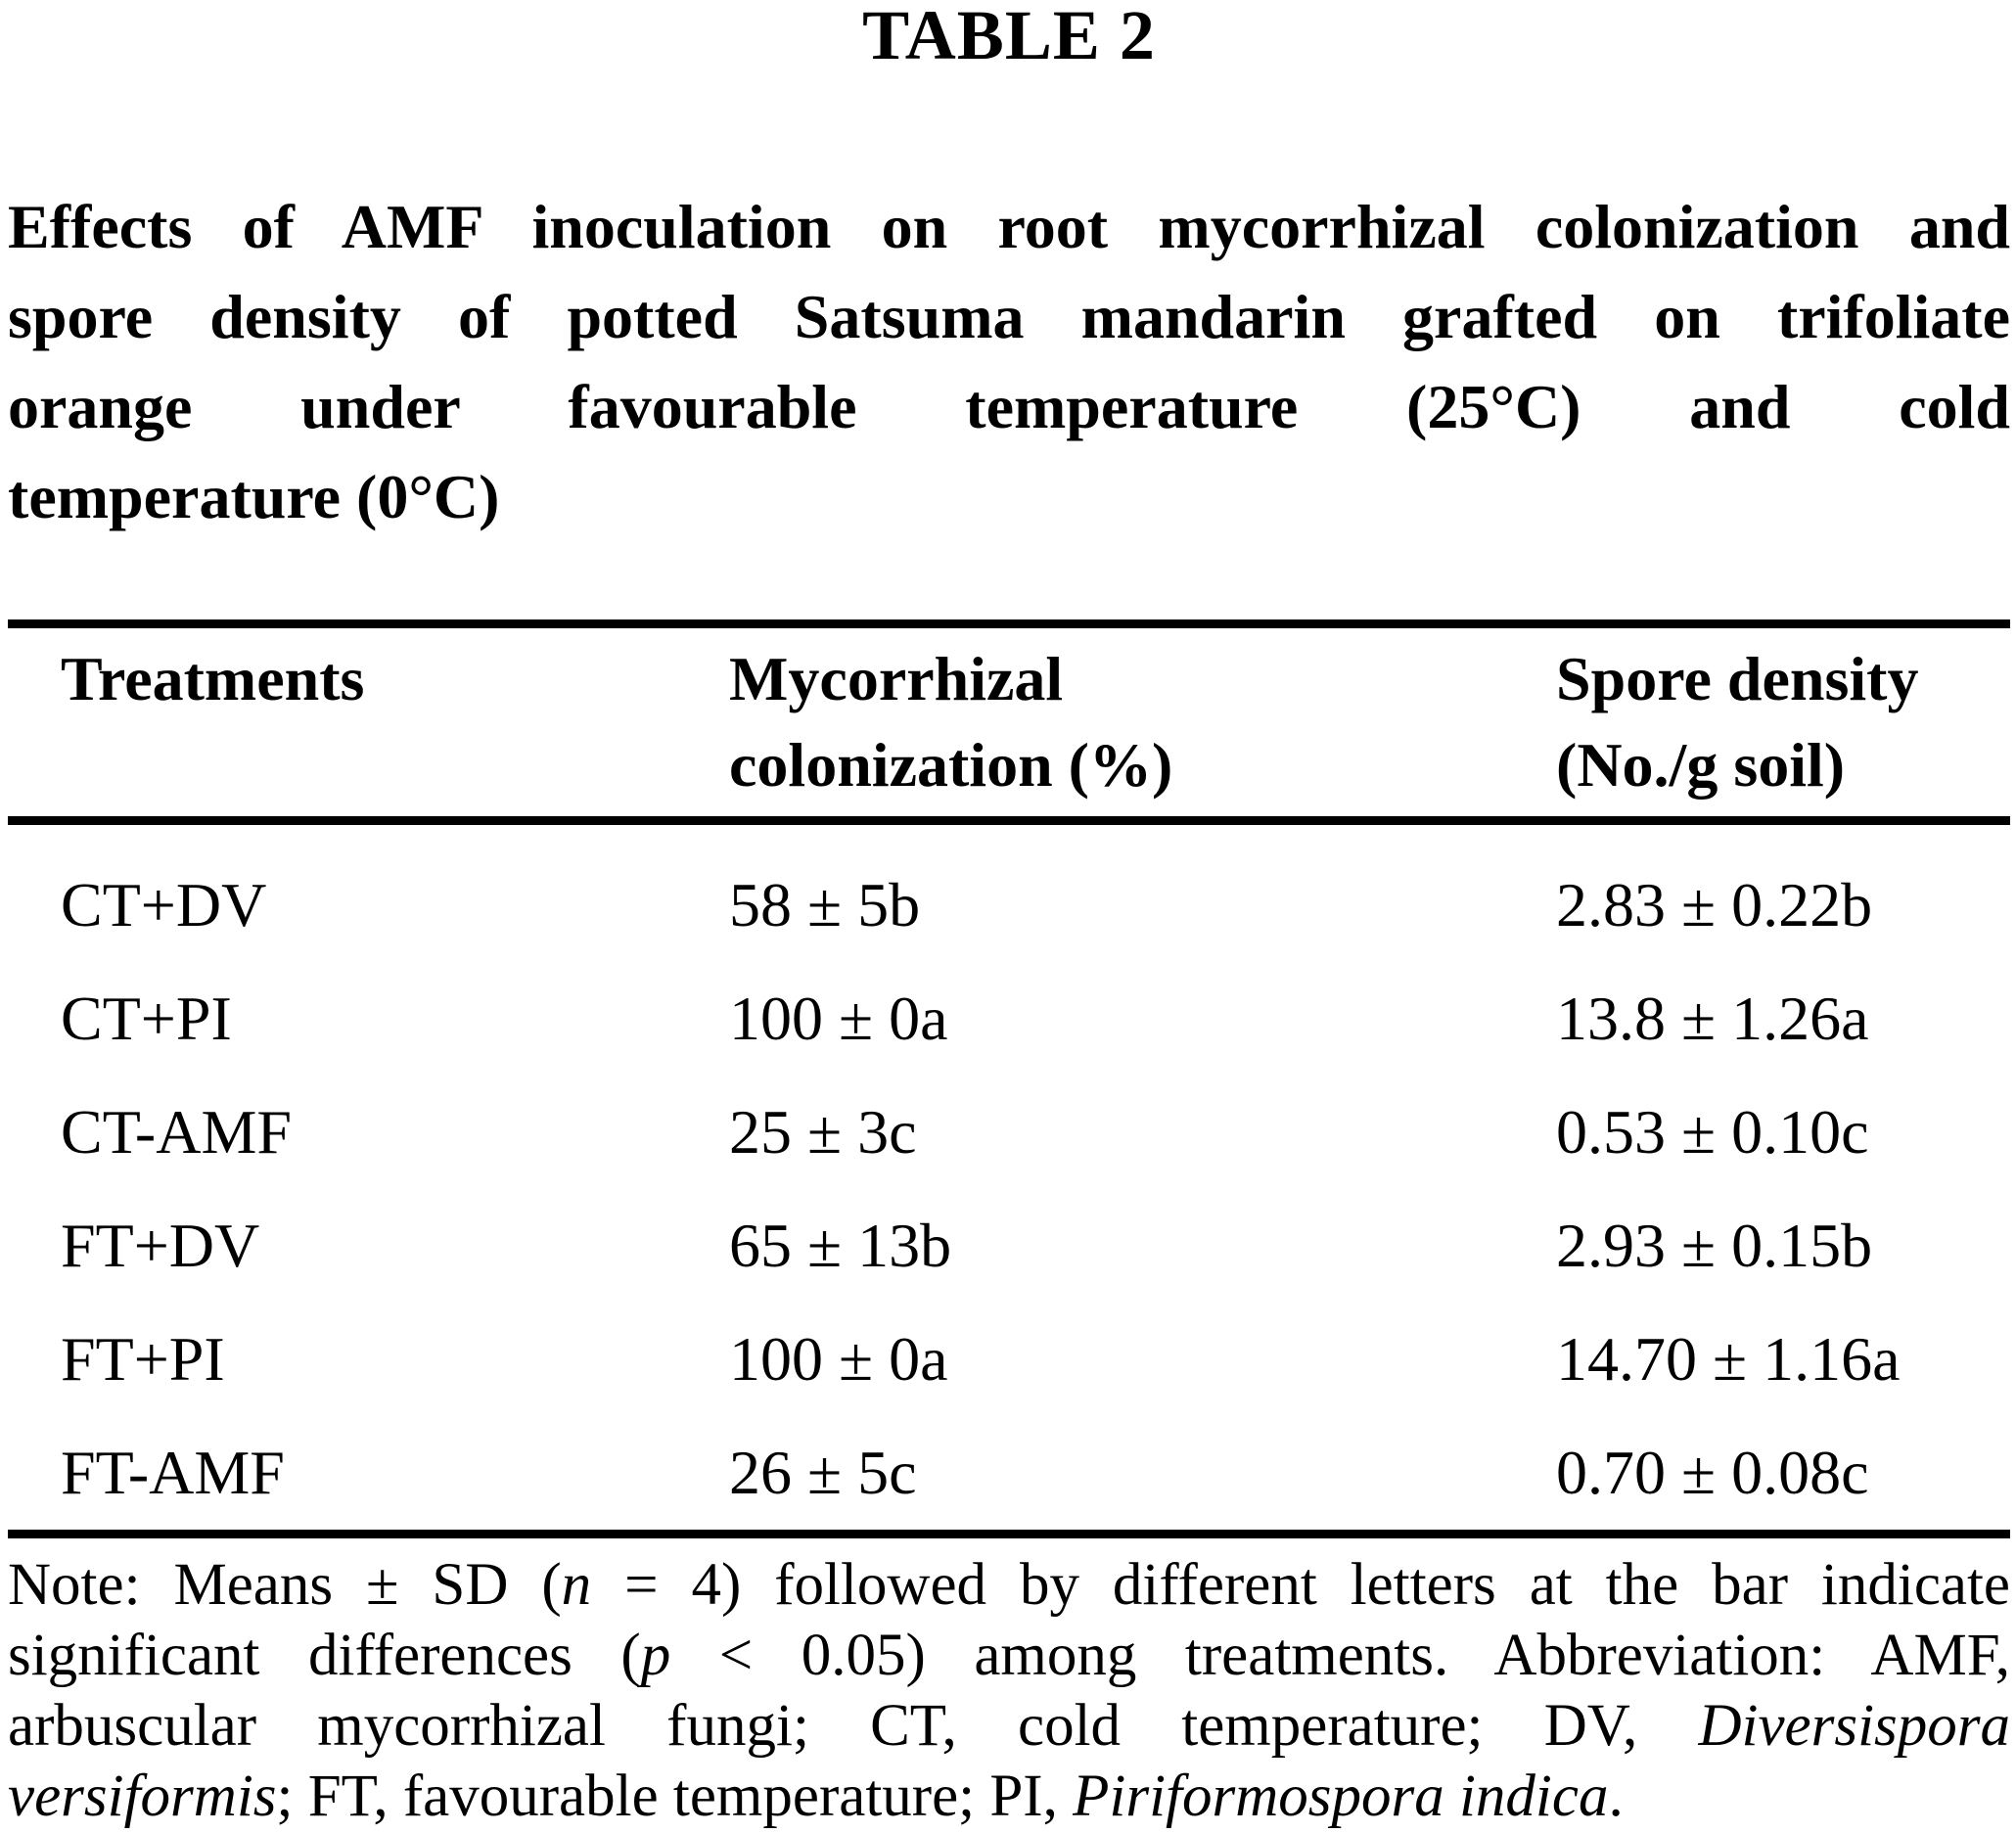  I want to click on note-text: significant differences (, so click(324, 1655).